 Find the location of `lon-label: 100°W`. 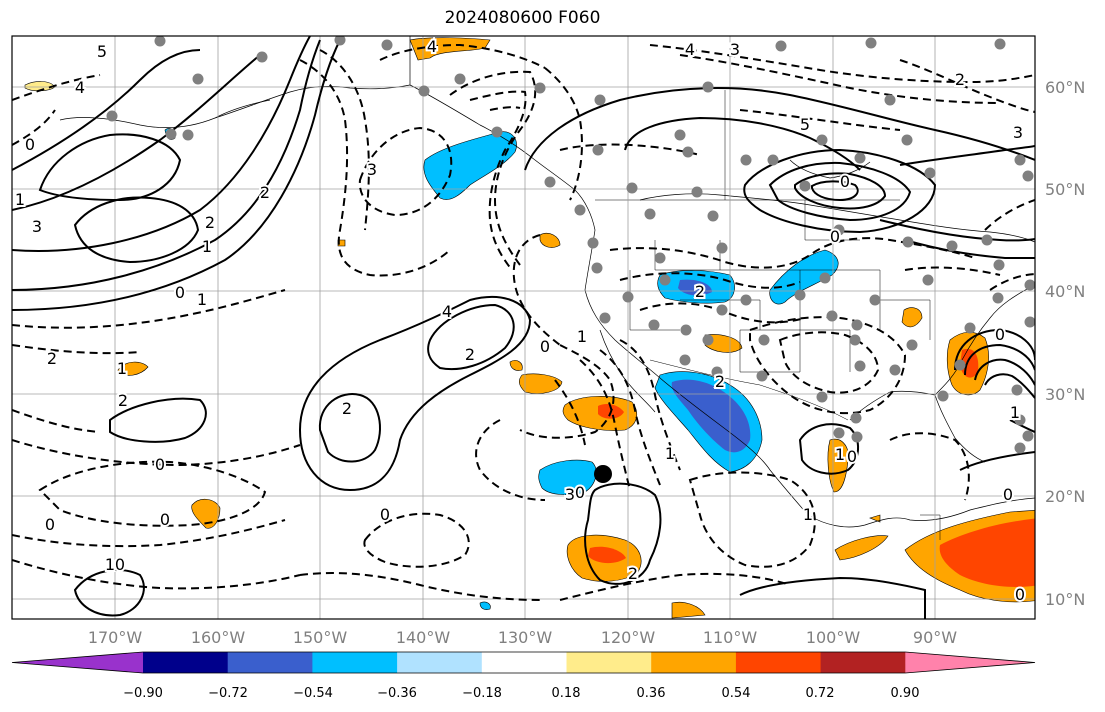

lon-label: 100°W is located at coordinates (833, 637).